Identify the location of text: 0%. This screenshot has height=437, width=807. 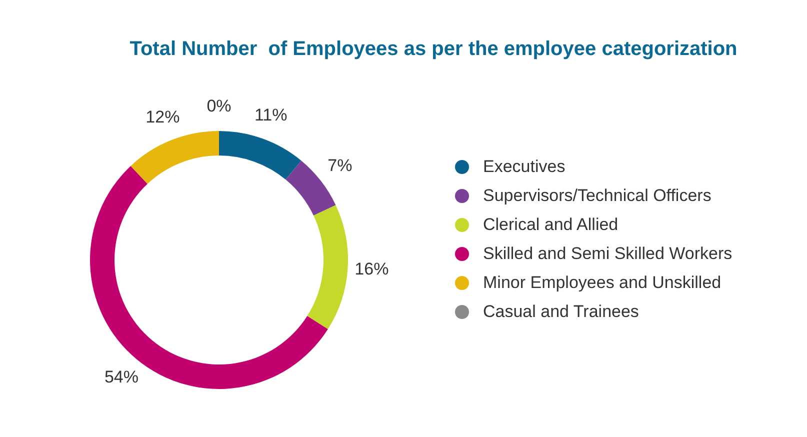
(219, 106).